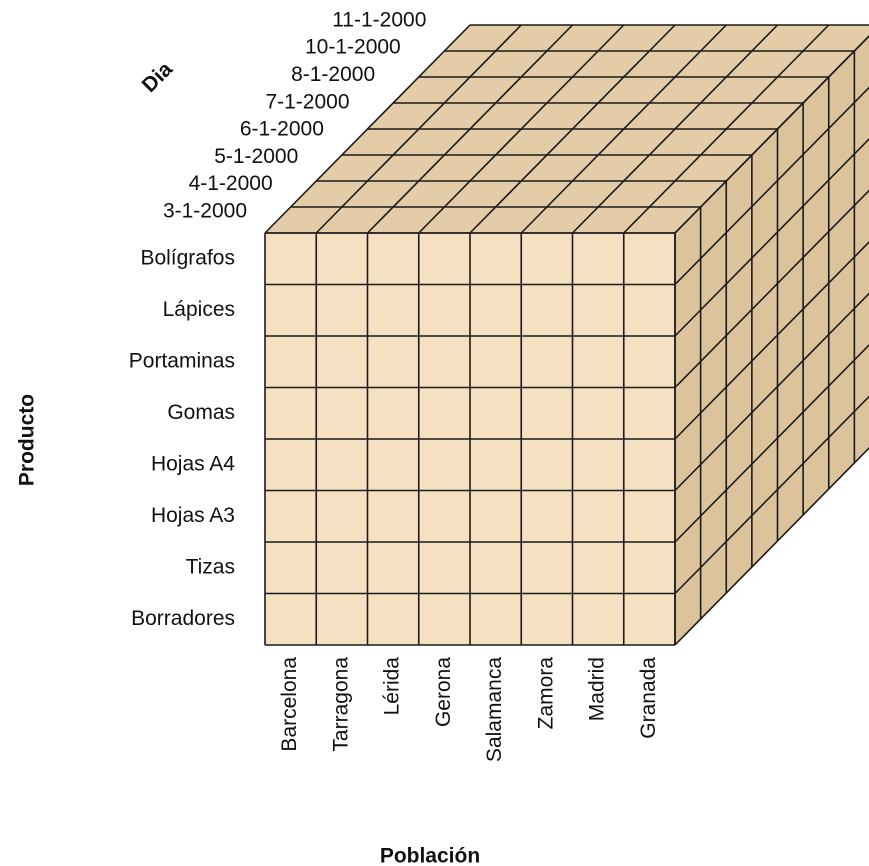 The height and width of the screenshot is (866, 869). I want to click on city-label: Tarragona, so click(340, 704).